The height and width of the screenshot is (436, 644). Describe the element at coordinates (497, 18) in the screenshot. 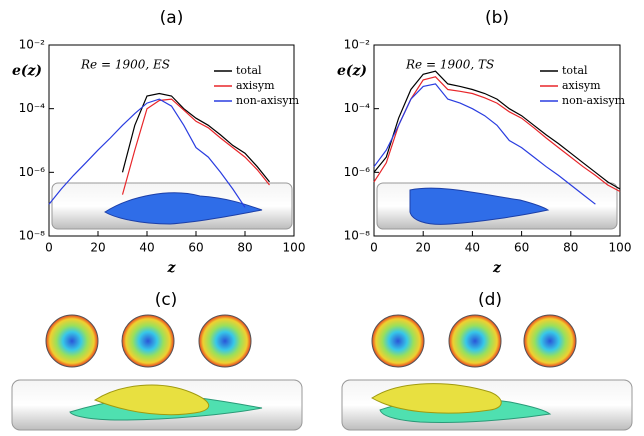

I see `chart-title: (b)` at that location.